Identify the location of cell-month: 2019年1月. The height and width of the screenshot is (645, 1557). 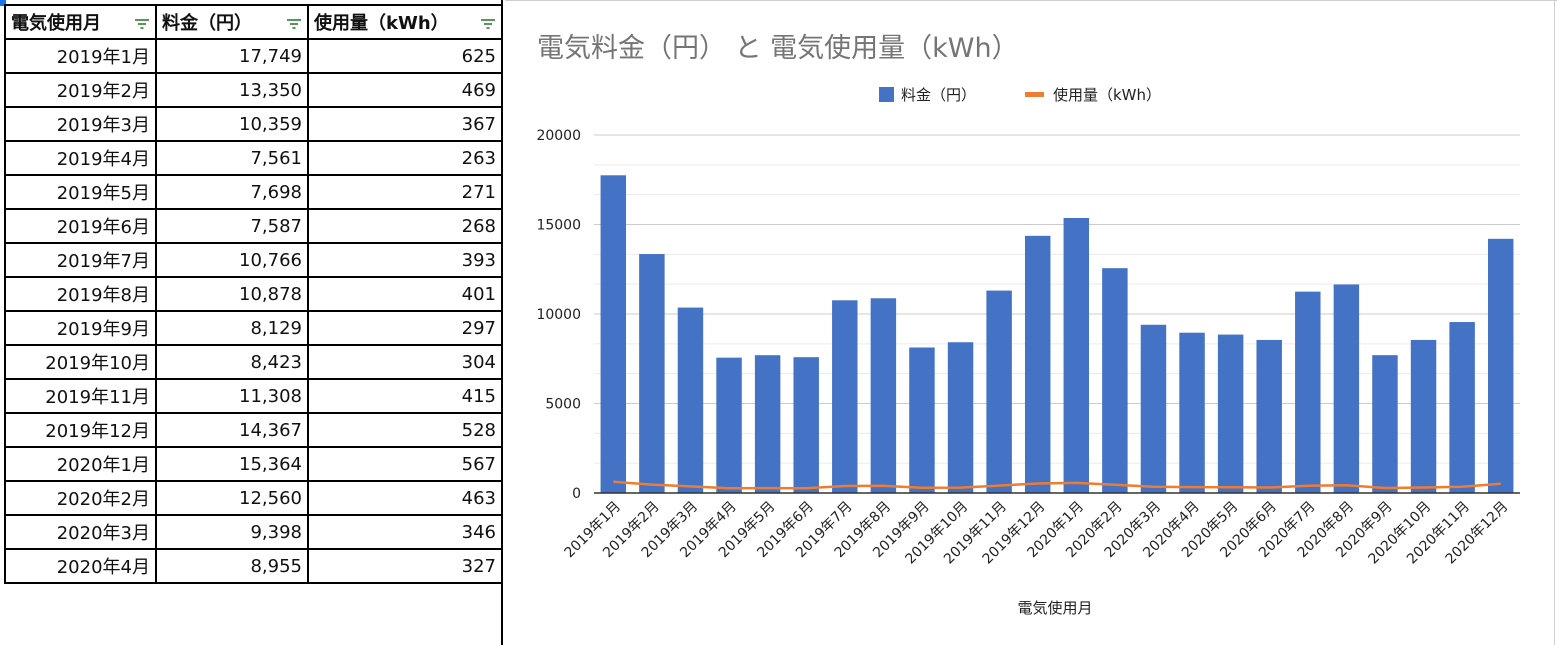
(80, 56).